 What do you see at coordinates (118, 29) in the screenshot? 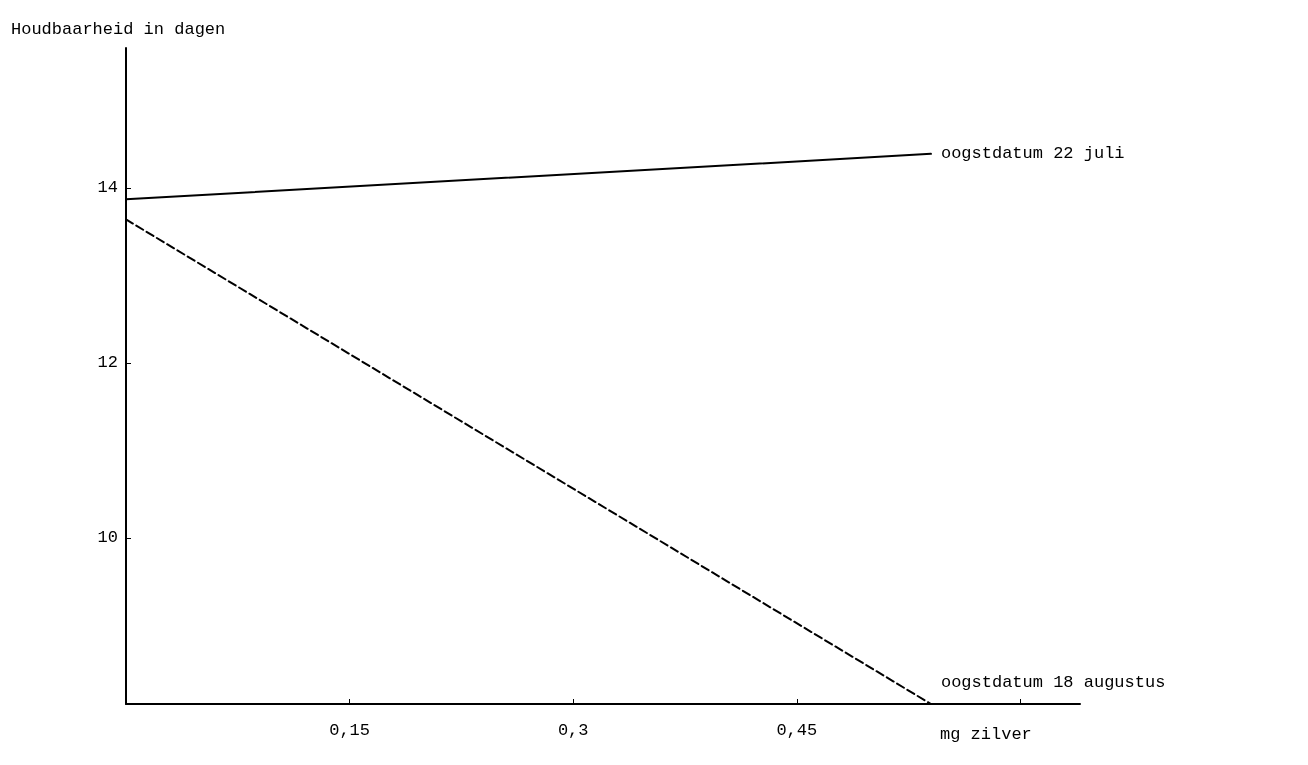
I see `y-axis-title: Houdbaarheid in dagen` at bounding box center [118, 29].